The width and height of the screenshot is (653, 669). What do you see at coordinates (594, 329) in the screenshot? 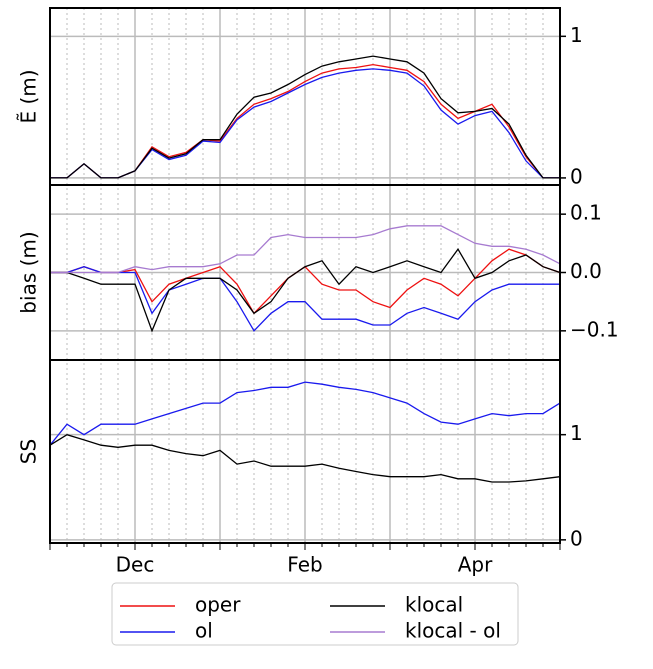
I see `y-tick-label: −0.1` at bounding box center [594, 329].